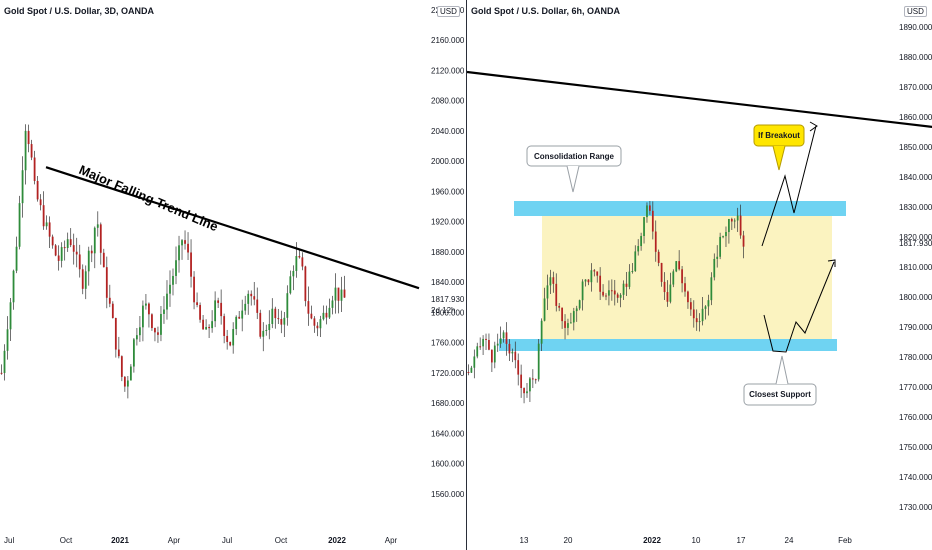 Image resolution: width=932 pixels, height=550 pixels. I want to click on right-trend-line, so click(699, 99).